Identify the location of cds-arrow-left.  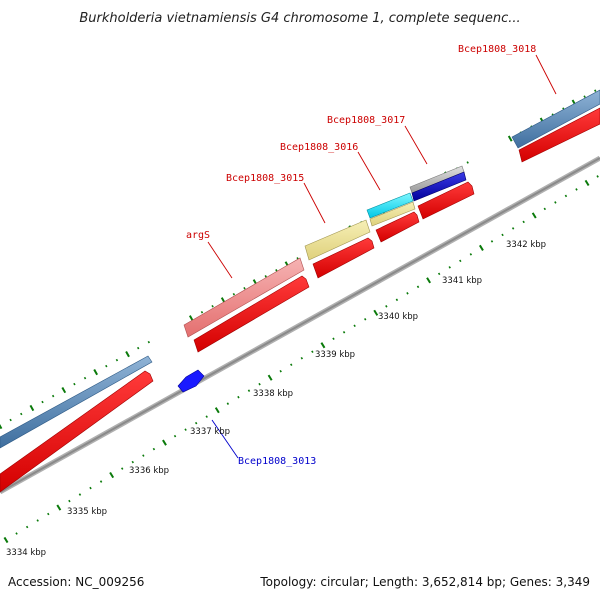
(77, 431).